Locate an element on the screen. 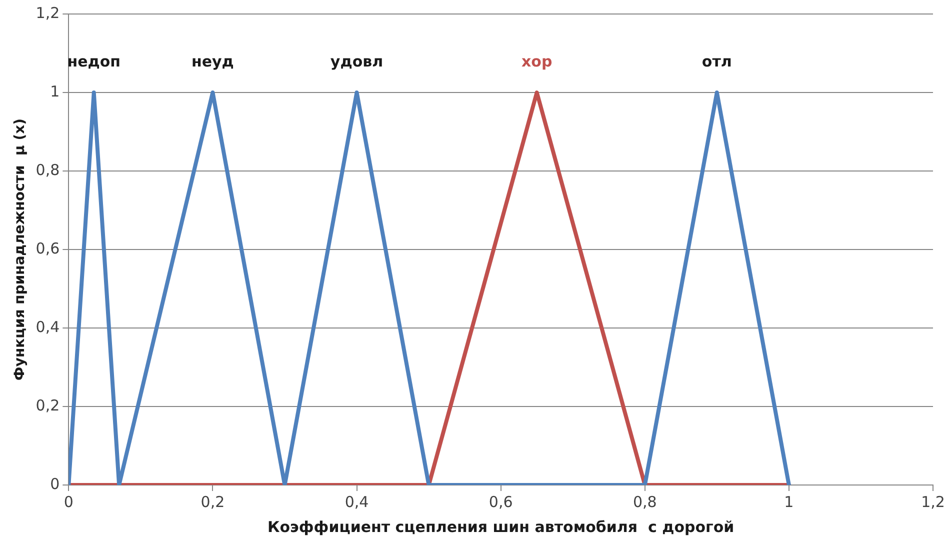 The width and height of the screenshot is (951, 547). x-tick-label: 1,2 is located at coordinates (933, 501).